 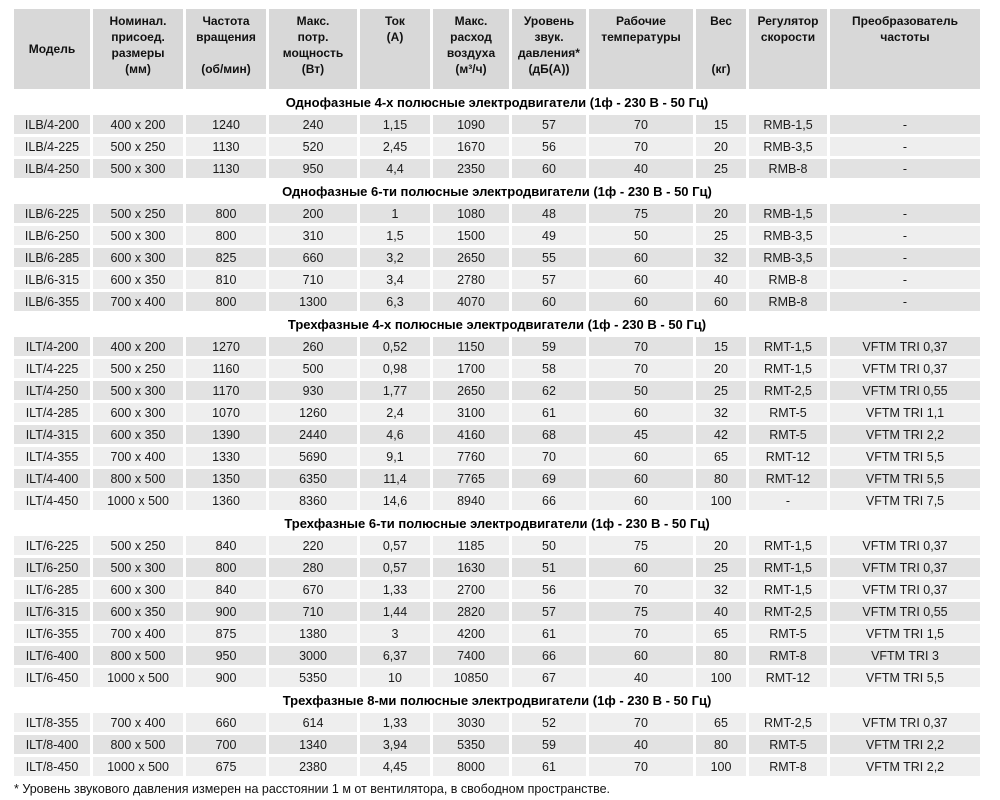 What do you see at coordinates (471, 49) in the screenshot?
I see `column-header-airflow: Макс. расход воздуха (м³/ч)` at bounding box center [471, 49].